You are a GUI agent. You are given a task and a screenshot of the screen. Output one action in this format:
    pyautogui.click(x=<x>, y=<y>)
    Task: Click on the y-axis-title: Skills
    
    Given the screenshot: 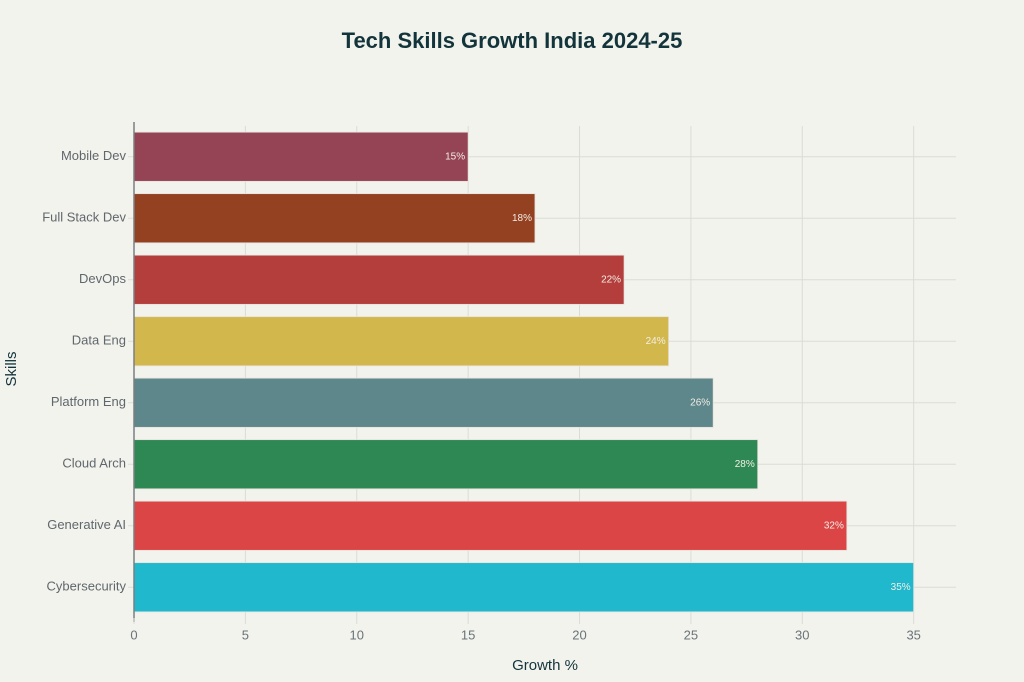 What is the action you would take?
    pyautogui.click(x=11, y=368)
    